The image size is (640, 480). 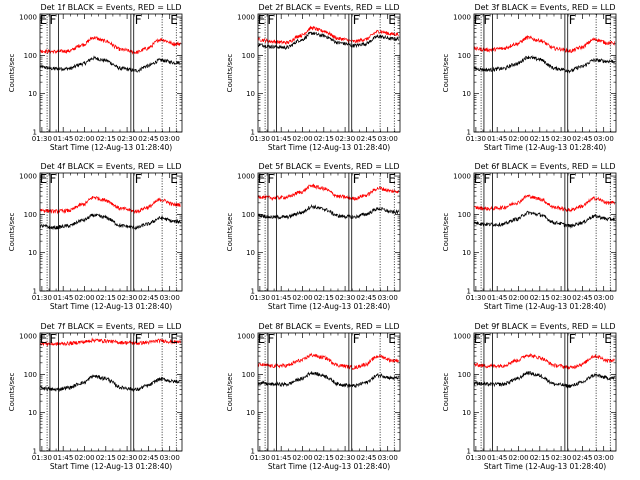 I want to click on panel-title: Det 1f BLACK = Events, RED = LLD, so click(x=110, y=7).